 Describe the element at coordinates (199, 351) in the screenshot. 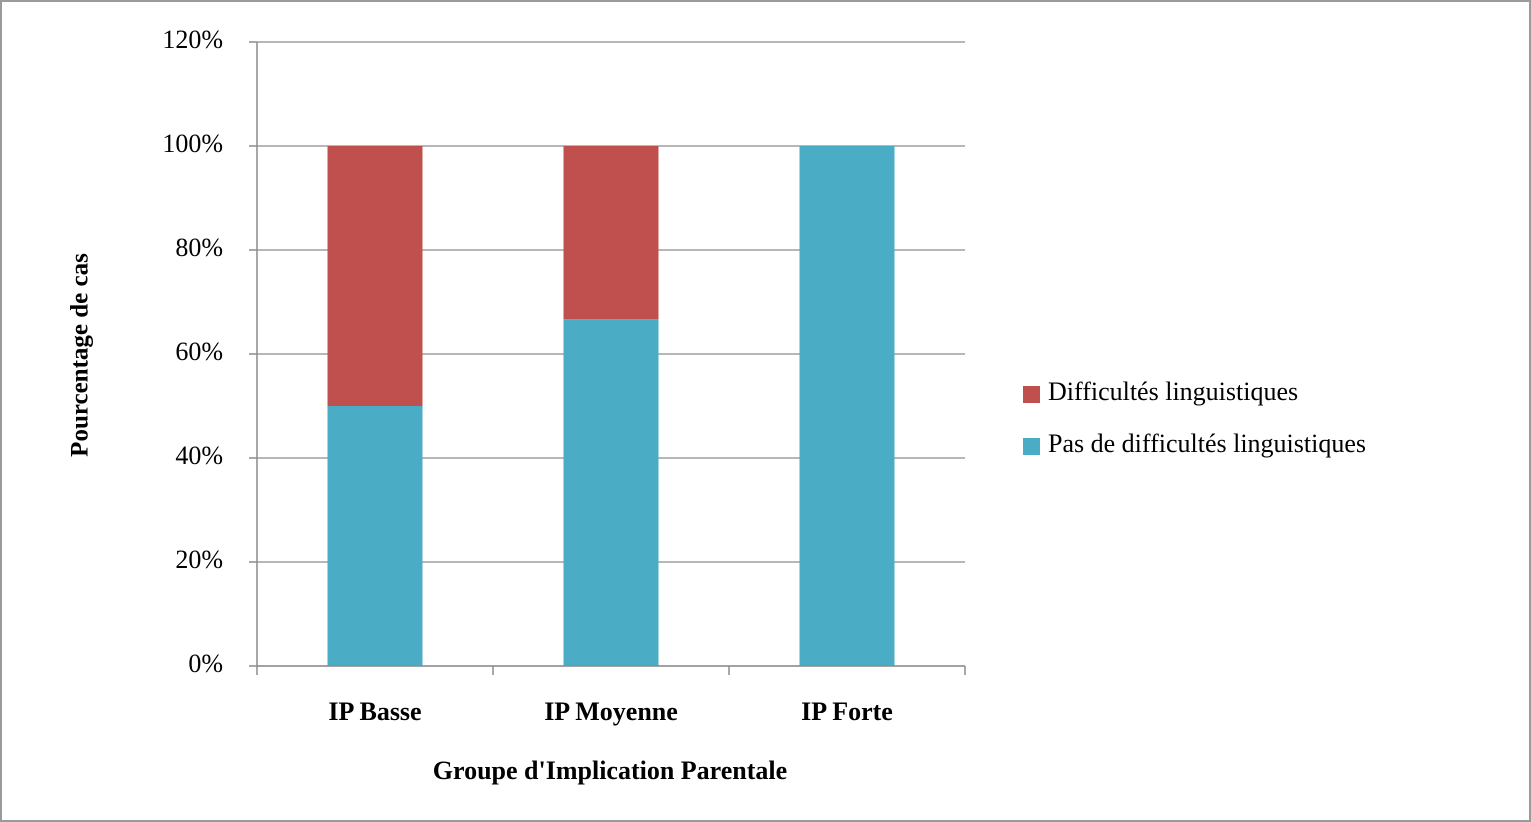

I see `y-tick-label: 60%` at that location.